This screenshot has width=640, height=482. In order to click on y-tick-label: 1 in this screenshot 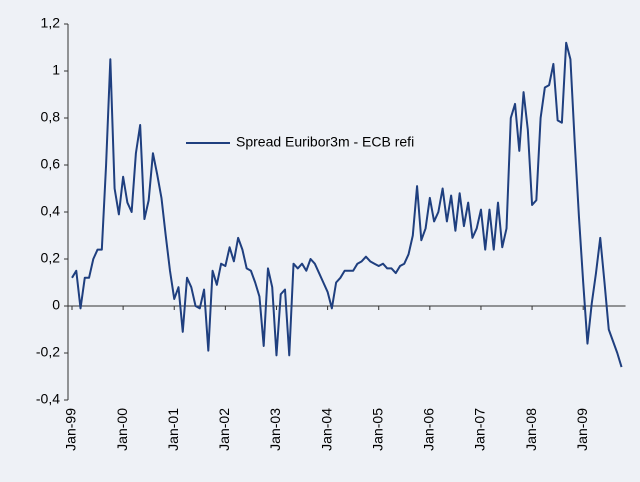, I will do `click(56, 70)`.